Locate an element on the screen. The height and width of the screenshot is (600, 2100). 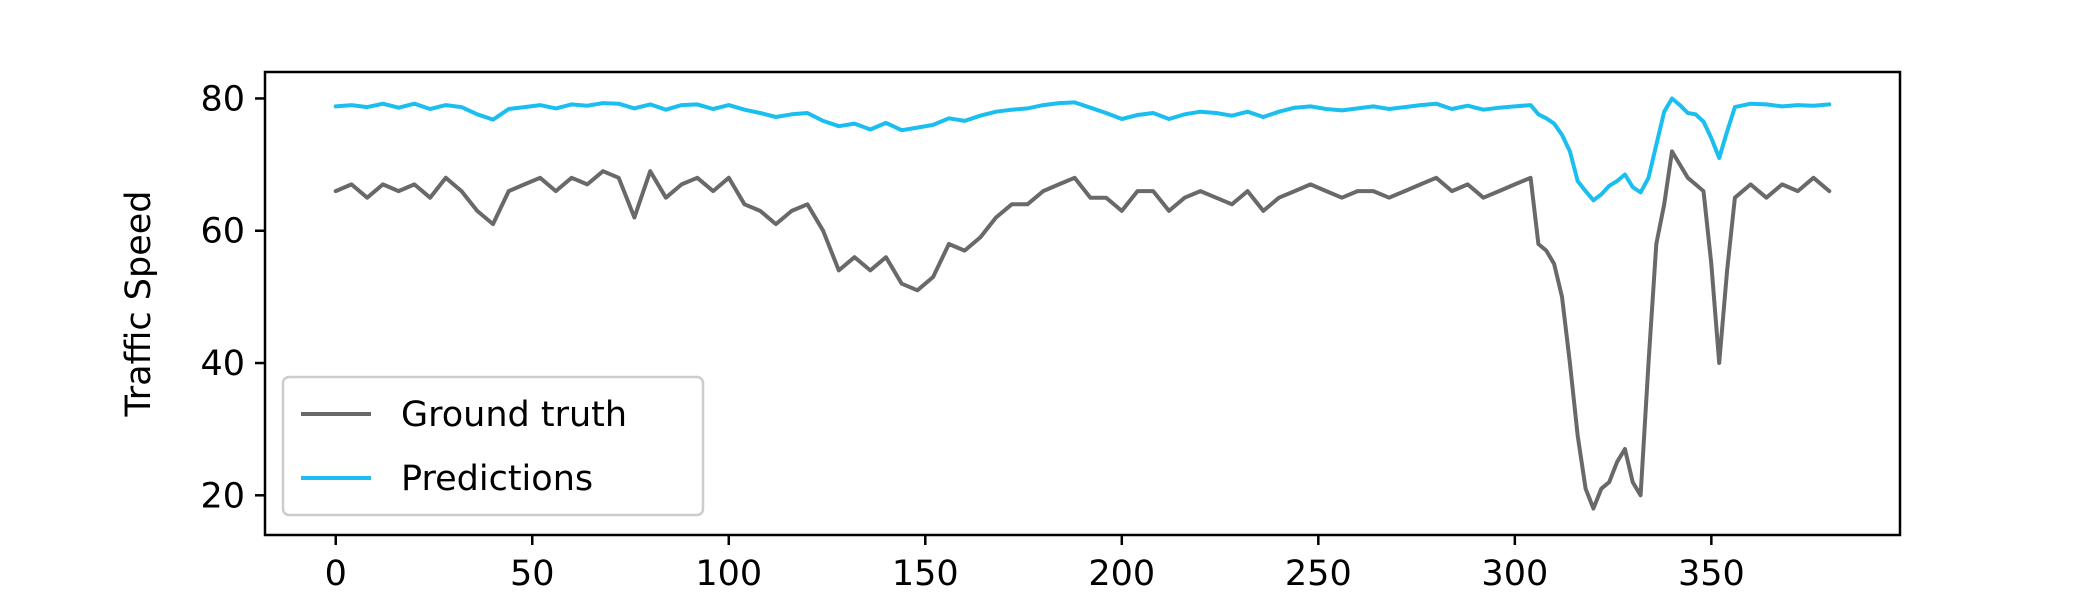
y-tick-label: 20 is located at coordinates (222, 496).